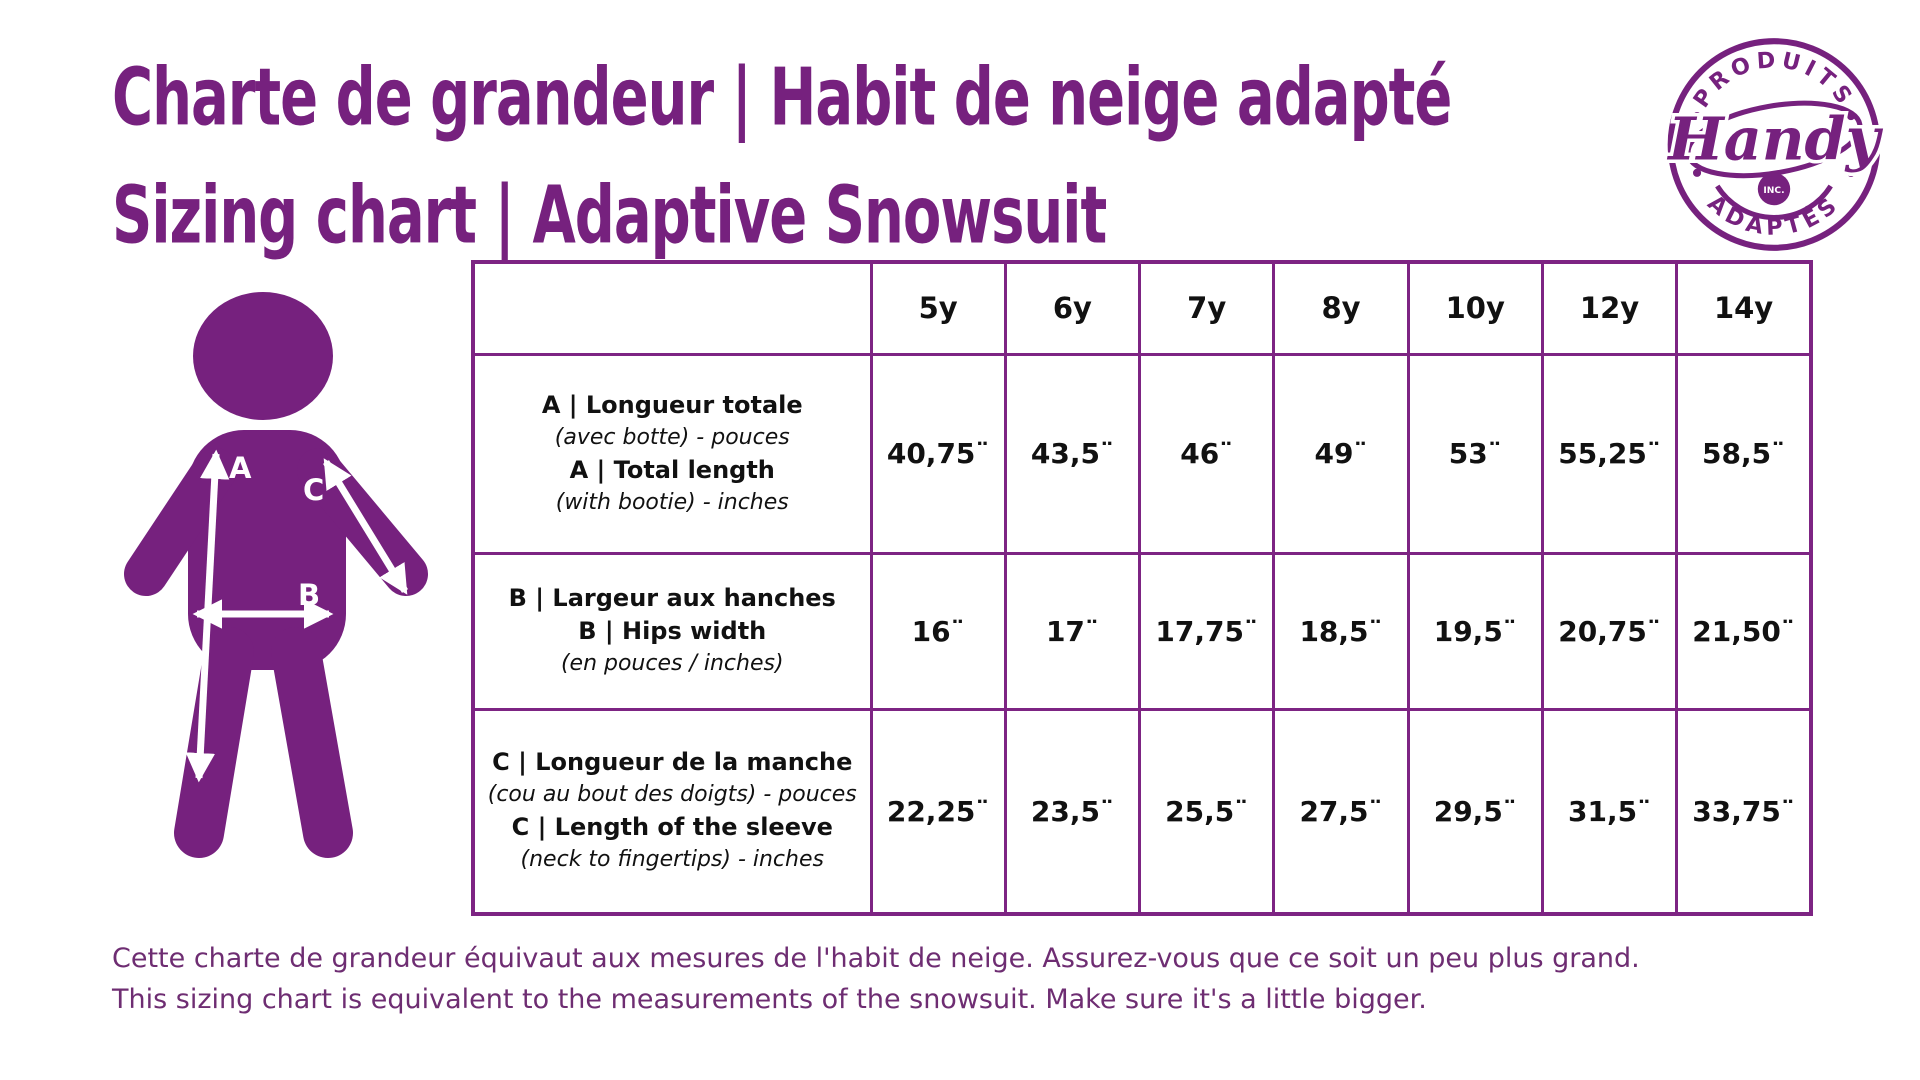 This screenshot has height=1080, width=1920. I want to click on measure-label-a: A, so click(240, 468).